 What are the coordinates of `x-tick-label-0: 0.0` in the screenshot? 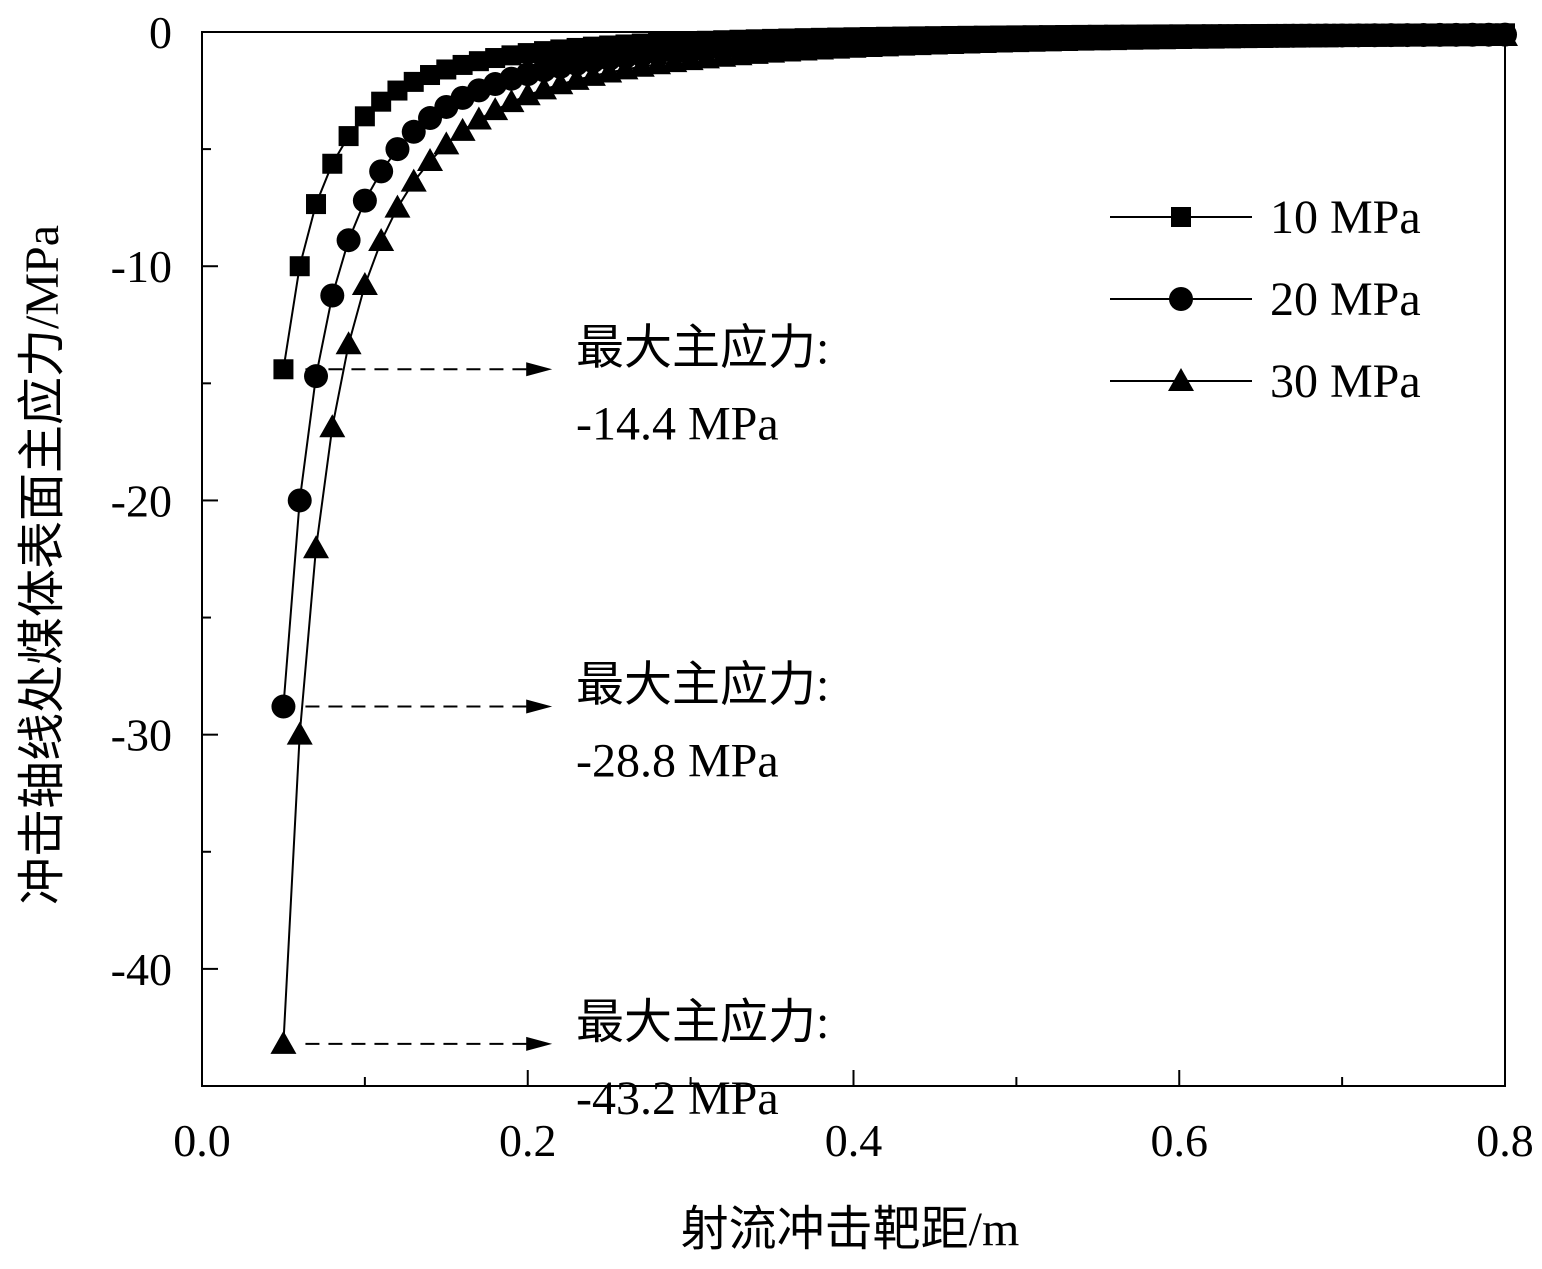 It's located at (202, 1140).